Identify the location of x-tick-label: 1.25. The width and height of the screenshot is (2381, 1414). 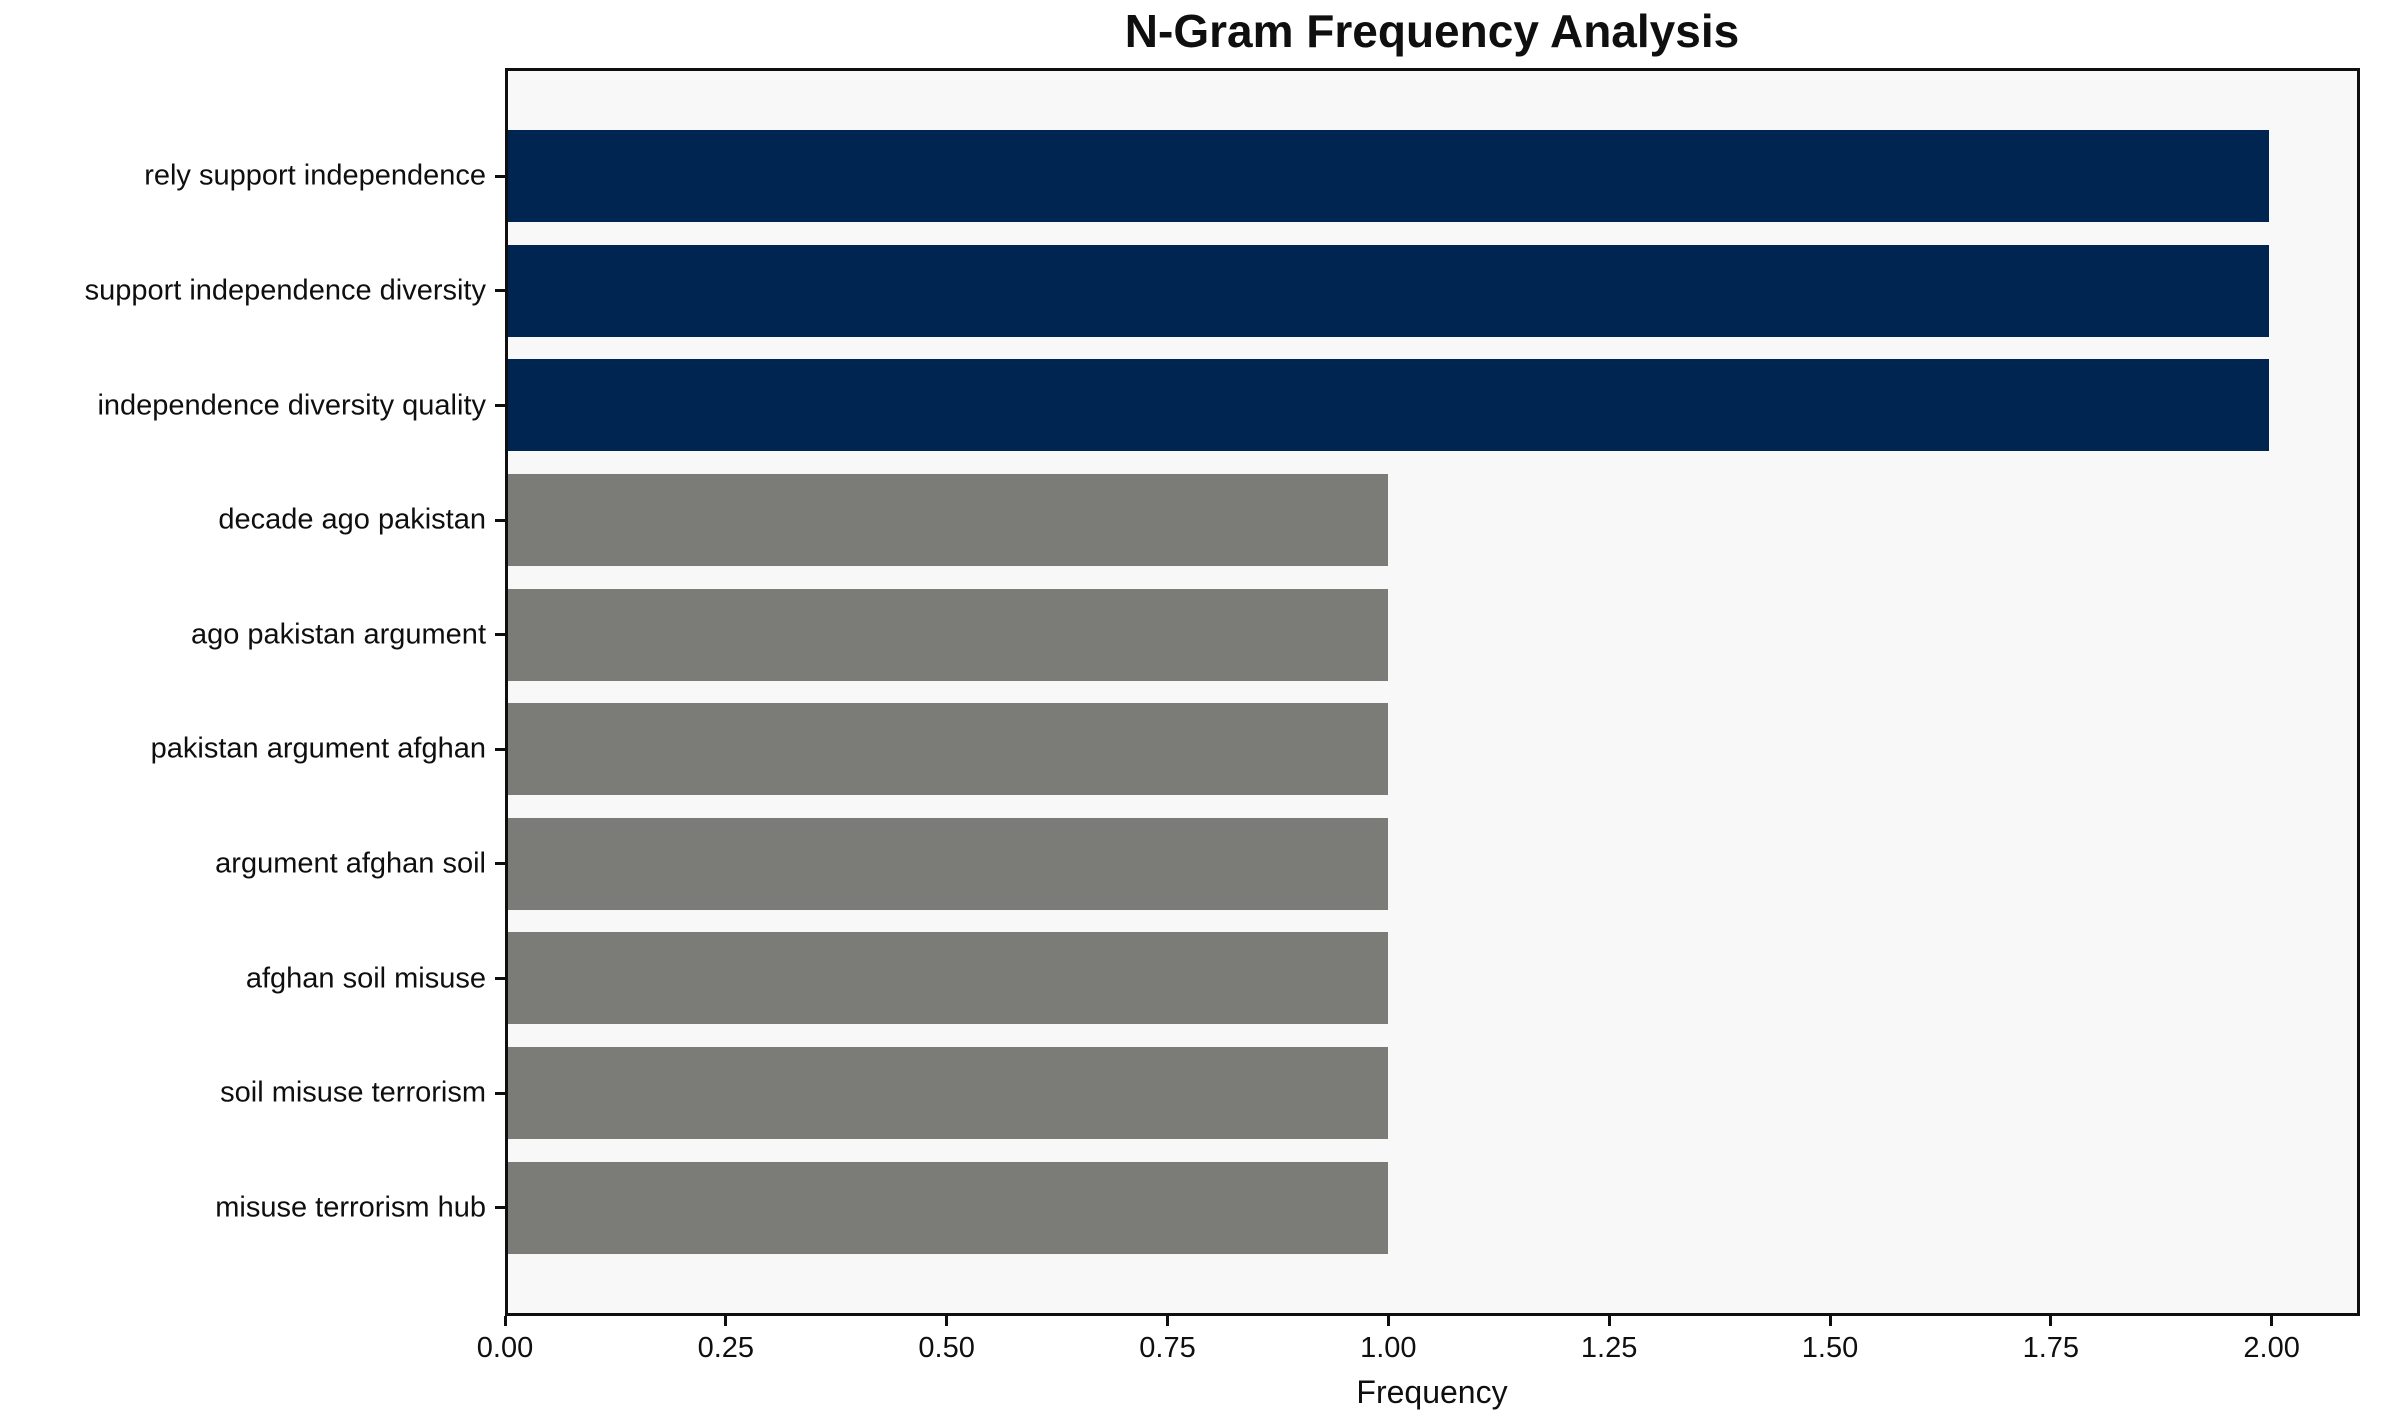
(1609, 1348).